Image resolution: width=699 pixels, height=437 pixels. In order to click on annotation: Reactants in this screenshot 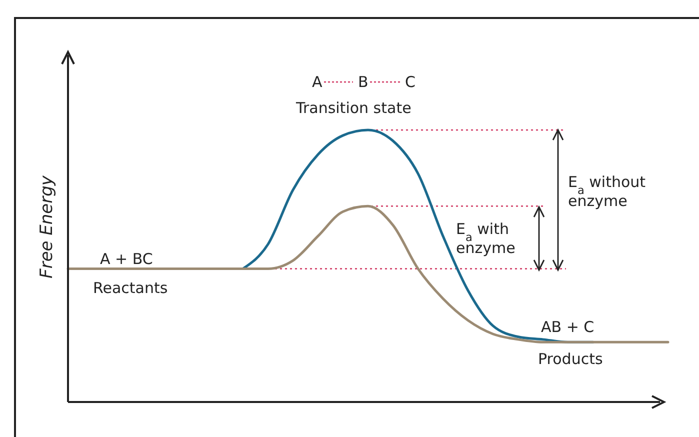, I will do `click(130, 288)`.